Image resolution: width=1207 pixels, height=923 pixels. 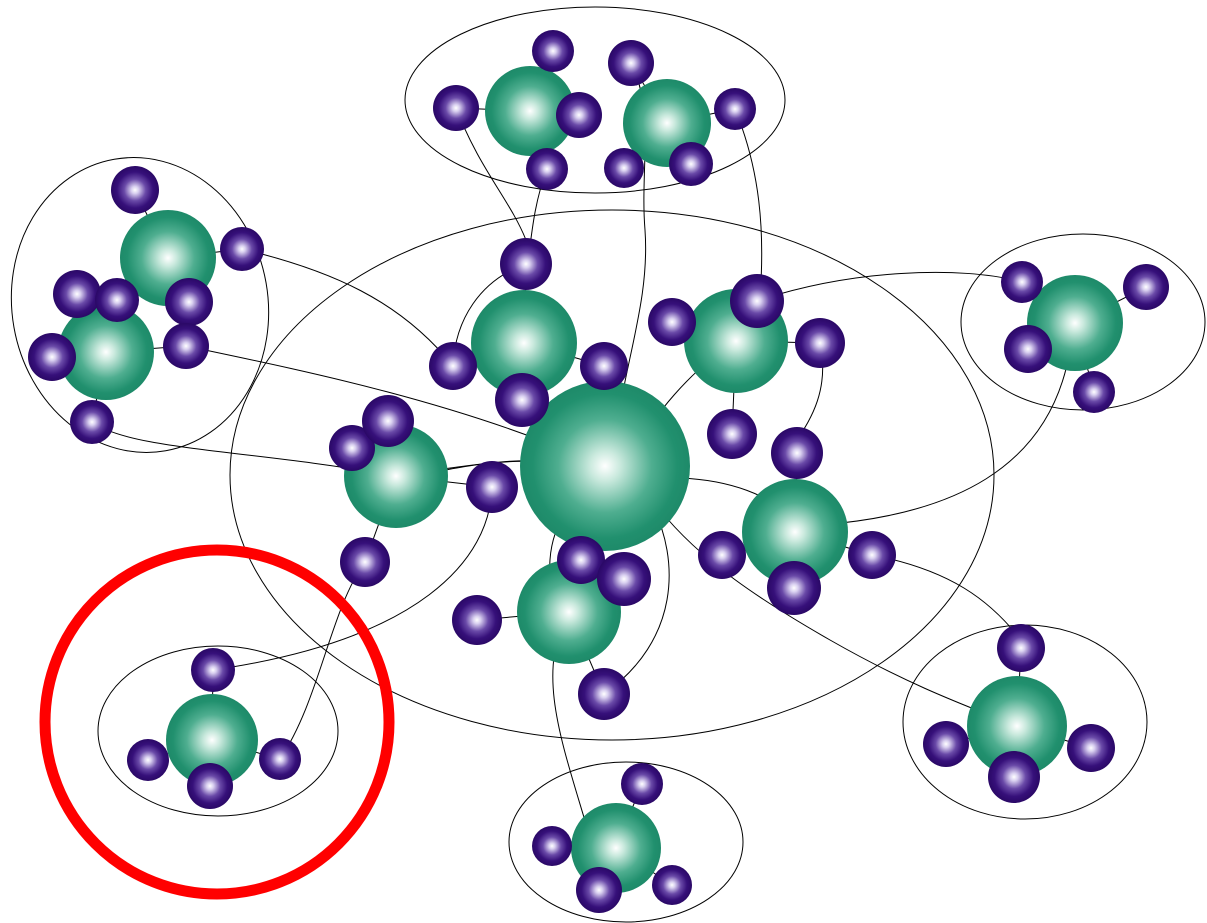 I want to click on cluster-ring-bottom-left, so click(x=218, y=731).